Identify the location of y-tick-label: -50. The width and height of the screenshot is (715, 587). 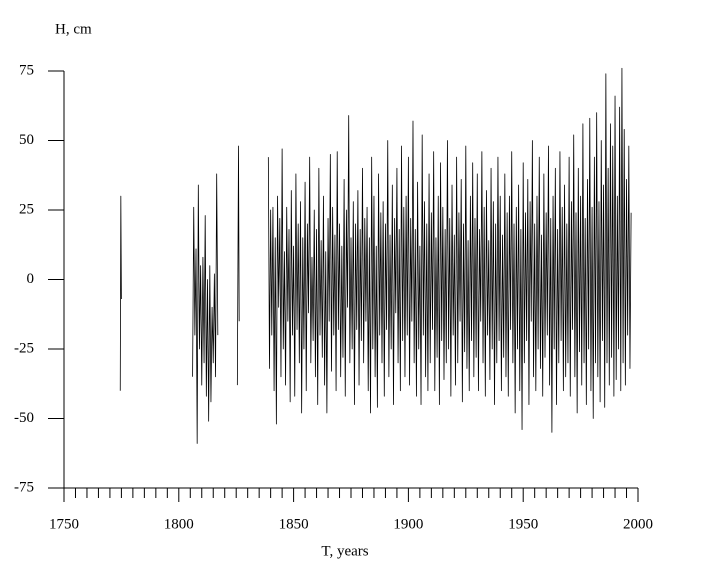
(24, 418).